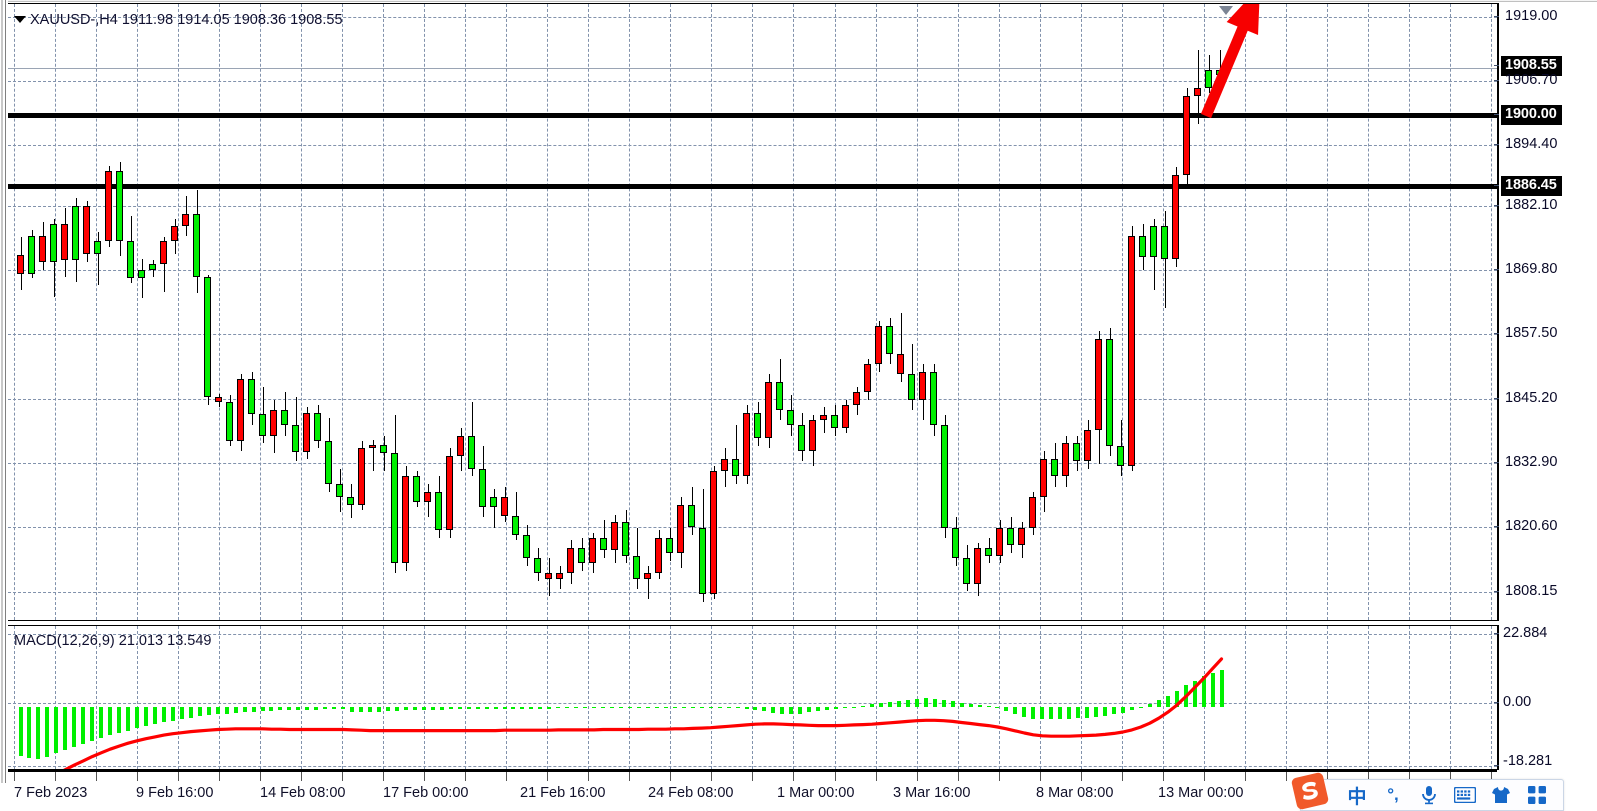 The width and height of the screenshot is (1597, 811). Describe the element at coordinates (1429, 795) in the screenshot. I see `voice-input-button` at that location.